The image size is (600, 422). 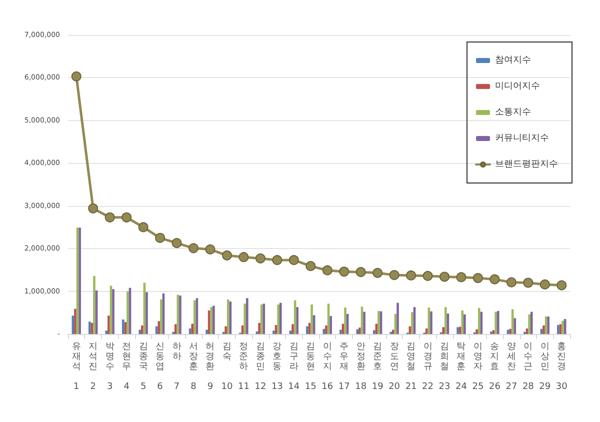 What do you see at coordinates (93, 367) in the screenshot?
I see `x-tick-label: 지석진 2` at bounding box center [93, 367].